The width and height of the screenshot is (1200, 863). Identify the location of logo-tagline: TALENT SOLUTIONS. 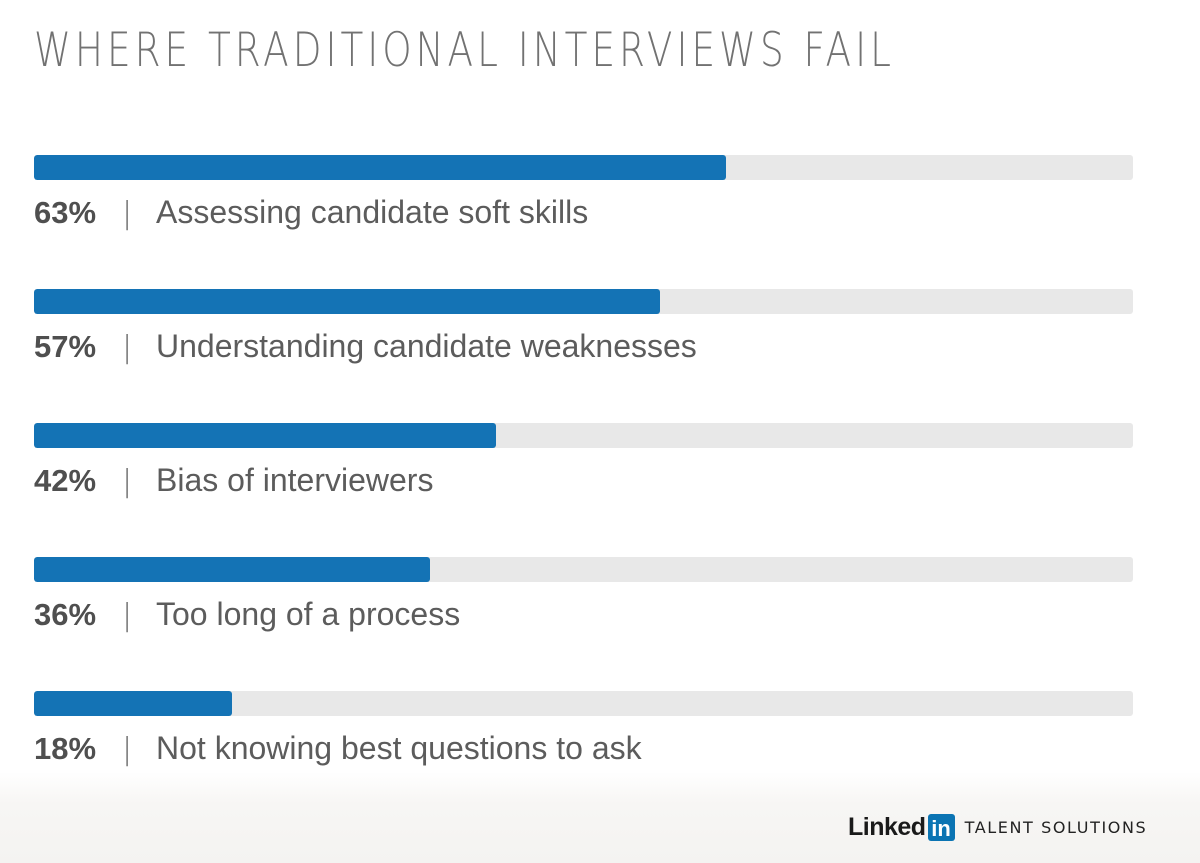
(1056, 827).